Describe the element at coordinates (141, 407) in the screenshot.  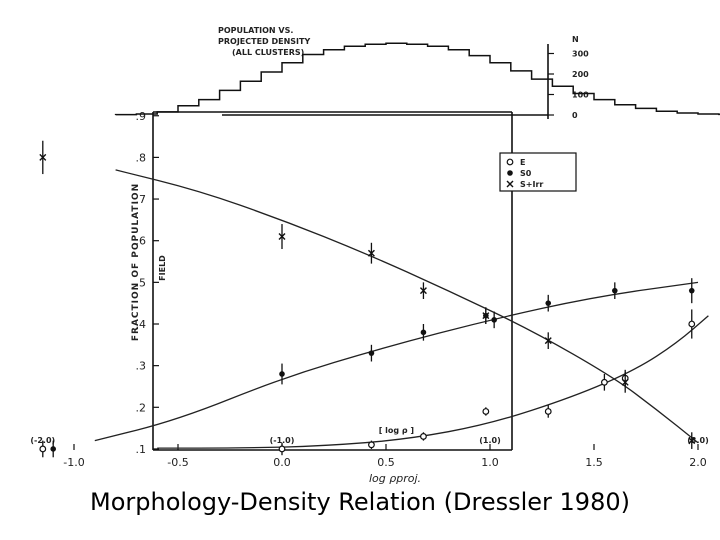
I see `y-tick-label: .2` at that location.